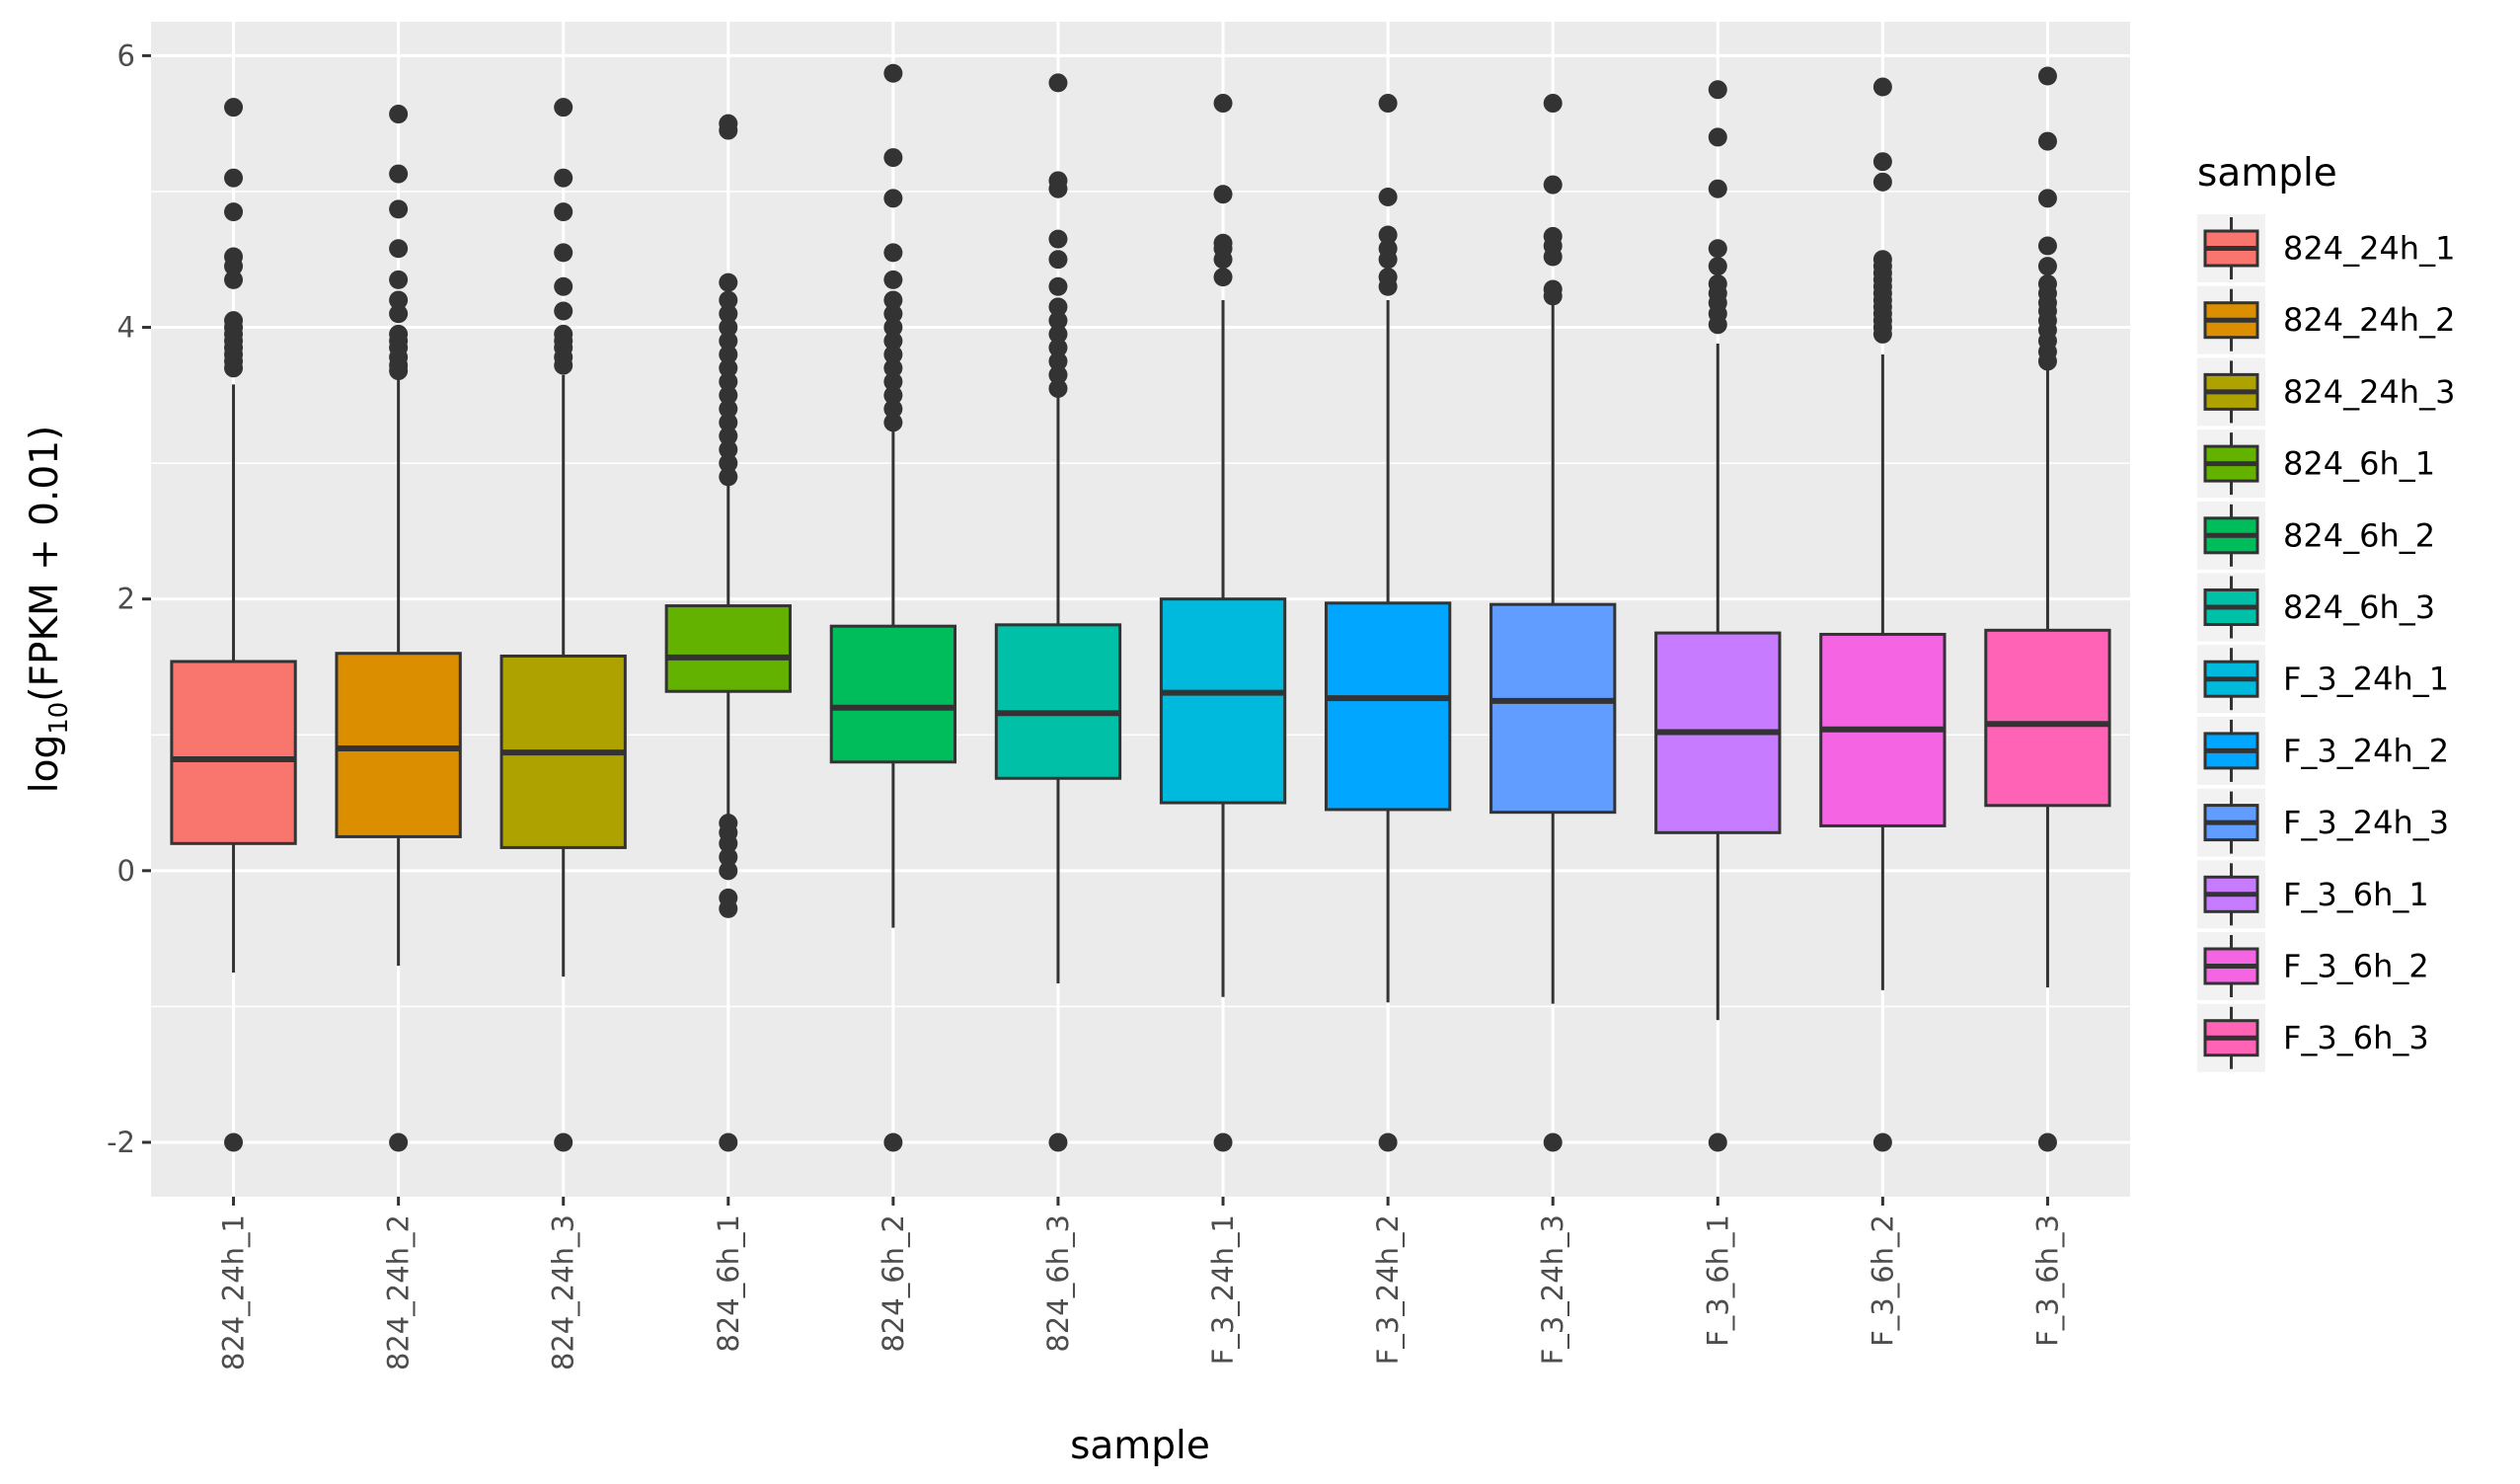 This screenshot has width=2520, height=1484. Describe the element at coordinates (2369, 320) in the screenshot. I see `legend-label: 824_24h_2` at that location.